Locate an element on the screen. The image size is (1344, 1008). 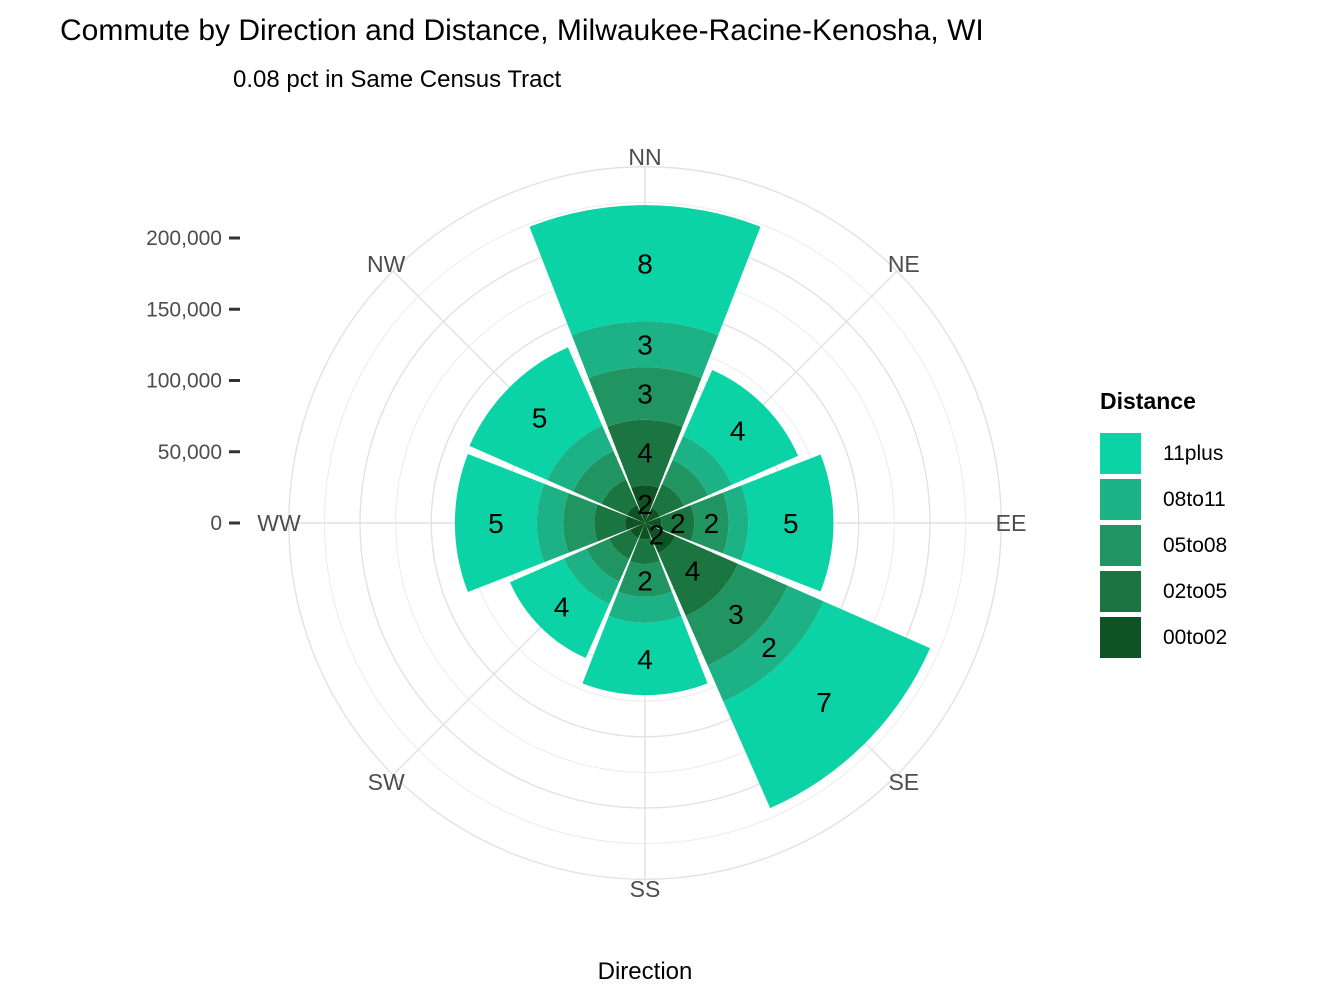
segment-label-NE-11plus: 4 is located at coordinates (738, 430).